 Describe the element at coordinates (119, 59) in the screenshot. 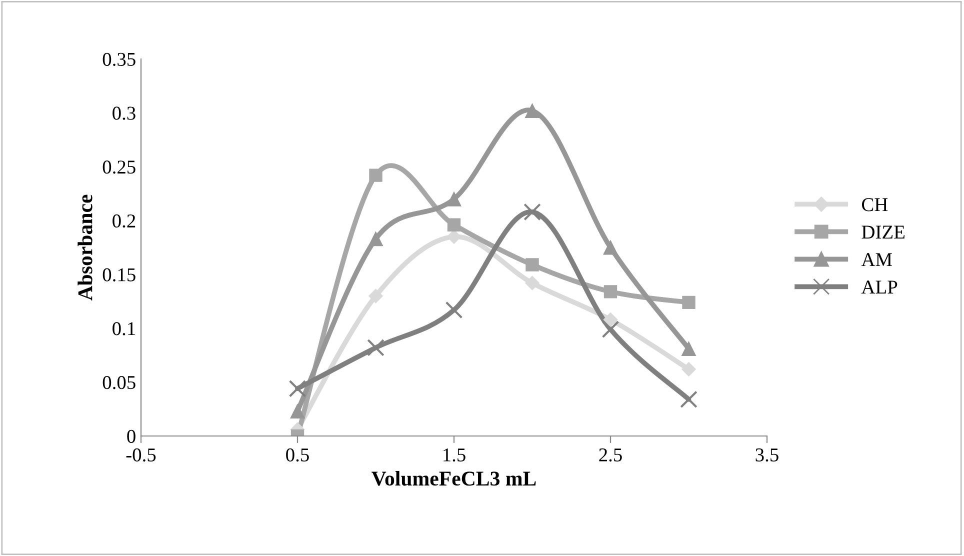

I see `y-tick-label: 0.35` at that location.